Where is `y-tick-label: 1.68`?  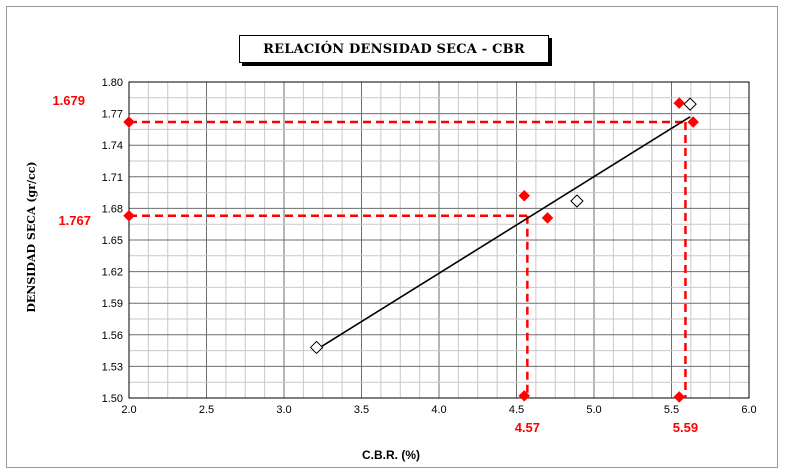
y-tick-label: 1.68 is located at coordinates (112, 209).